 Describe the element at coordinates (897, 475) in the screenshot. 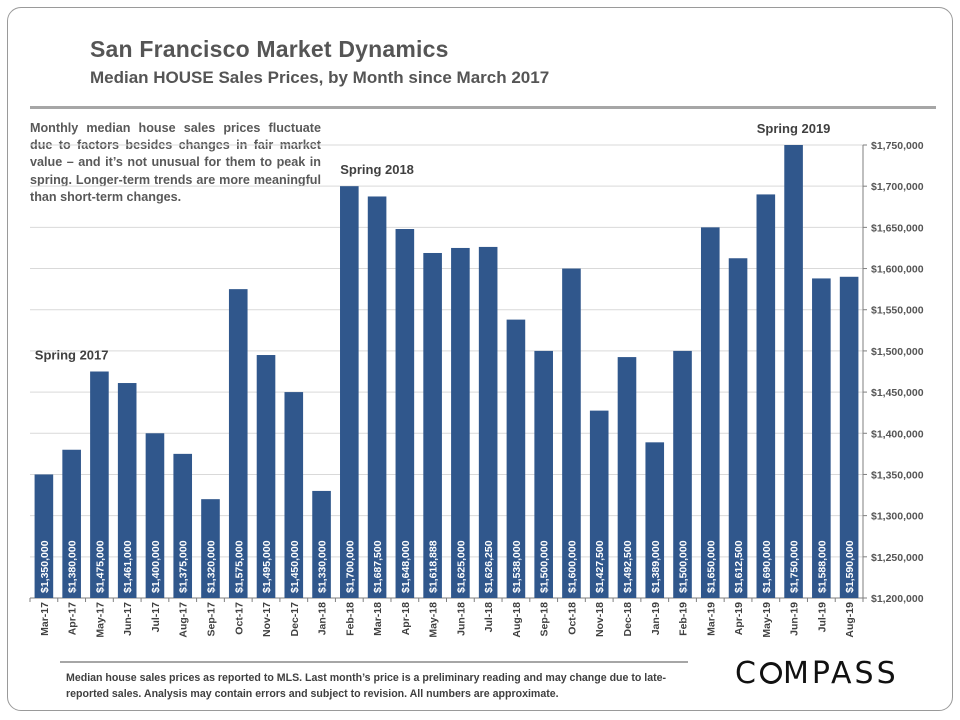

I see `y-tick-label: $1,350,000` at that location.